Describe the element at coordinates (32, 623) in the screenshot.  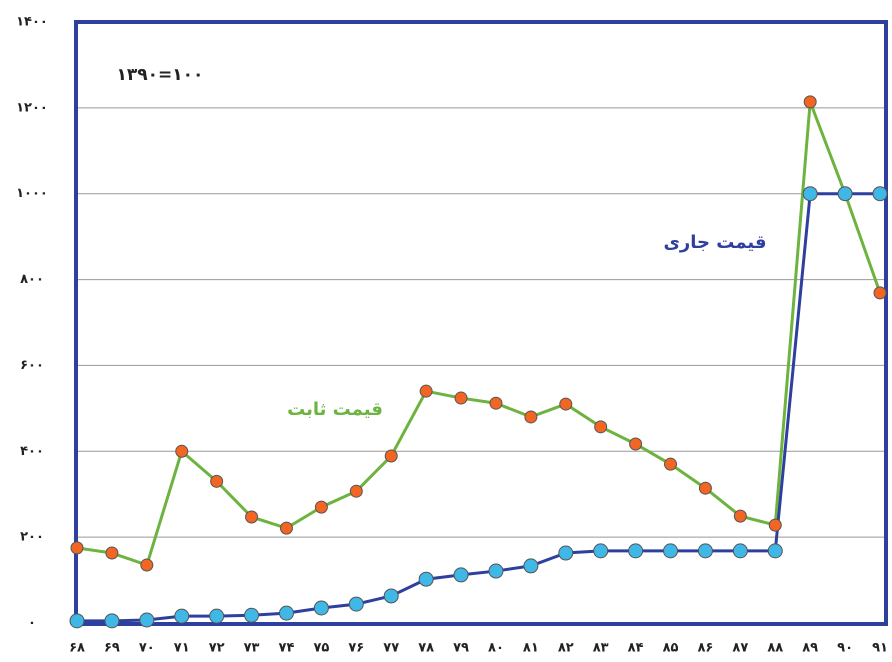
I see `y-tick-label: ۰` at that location.